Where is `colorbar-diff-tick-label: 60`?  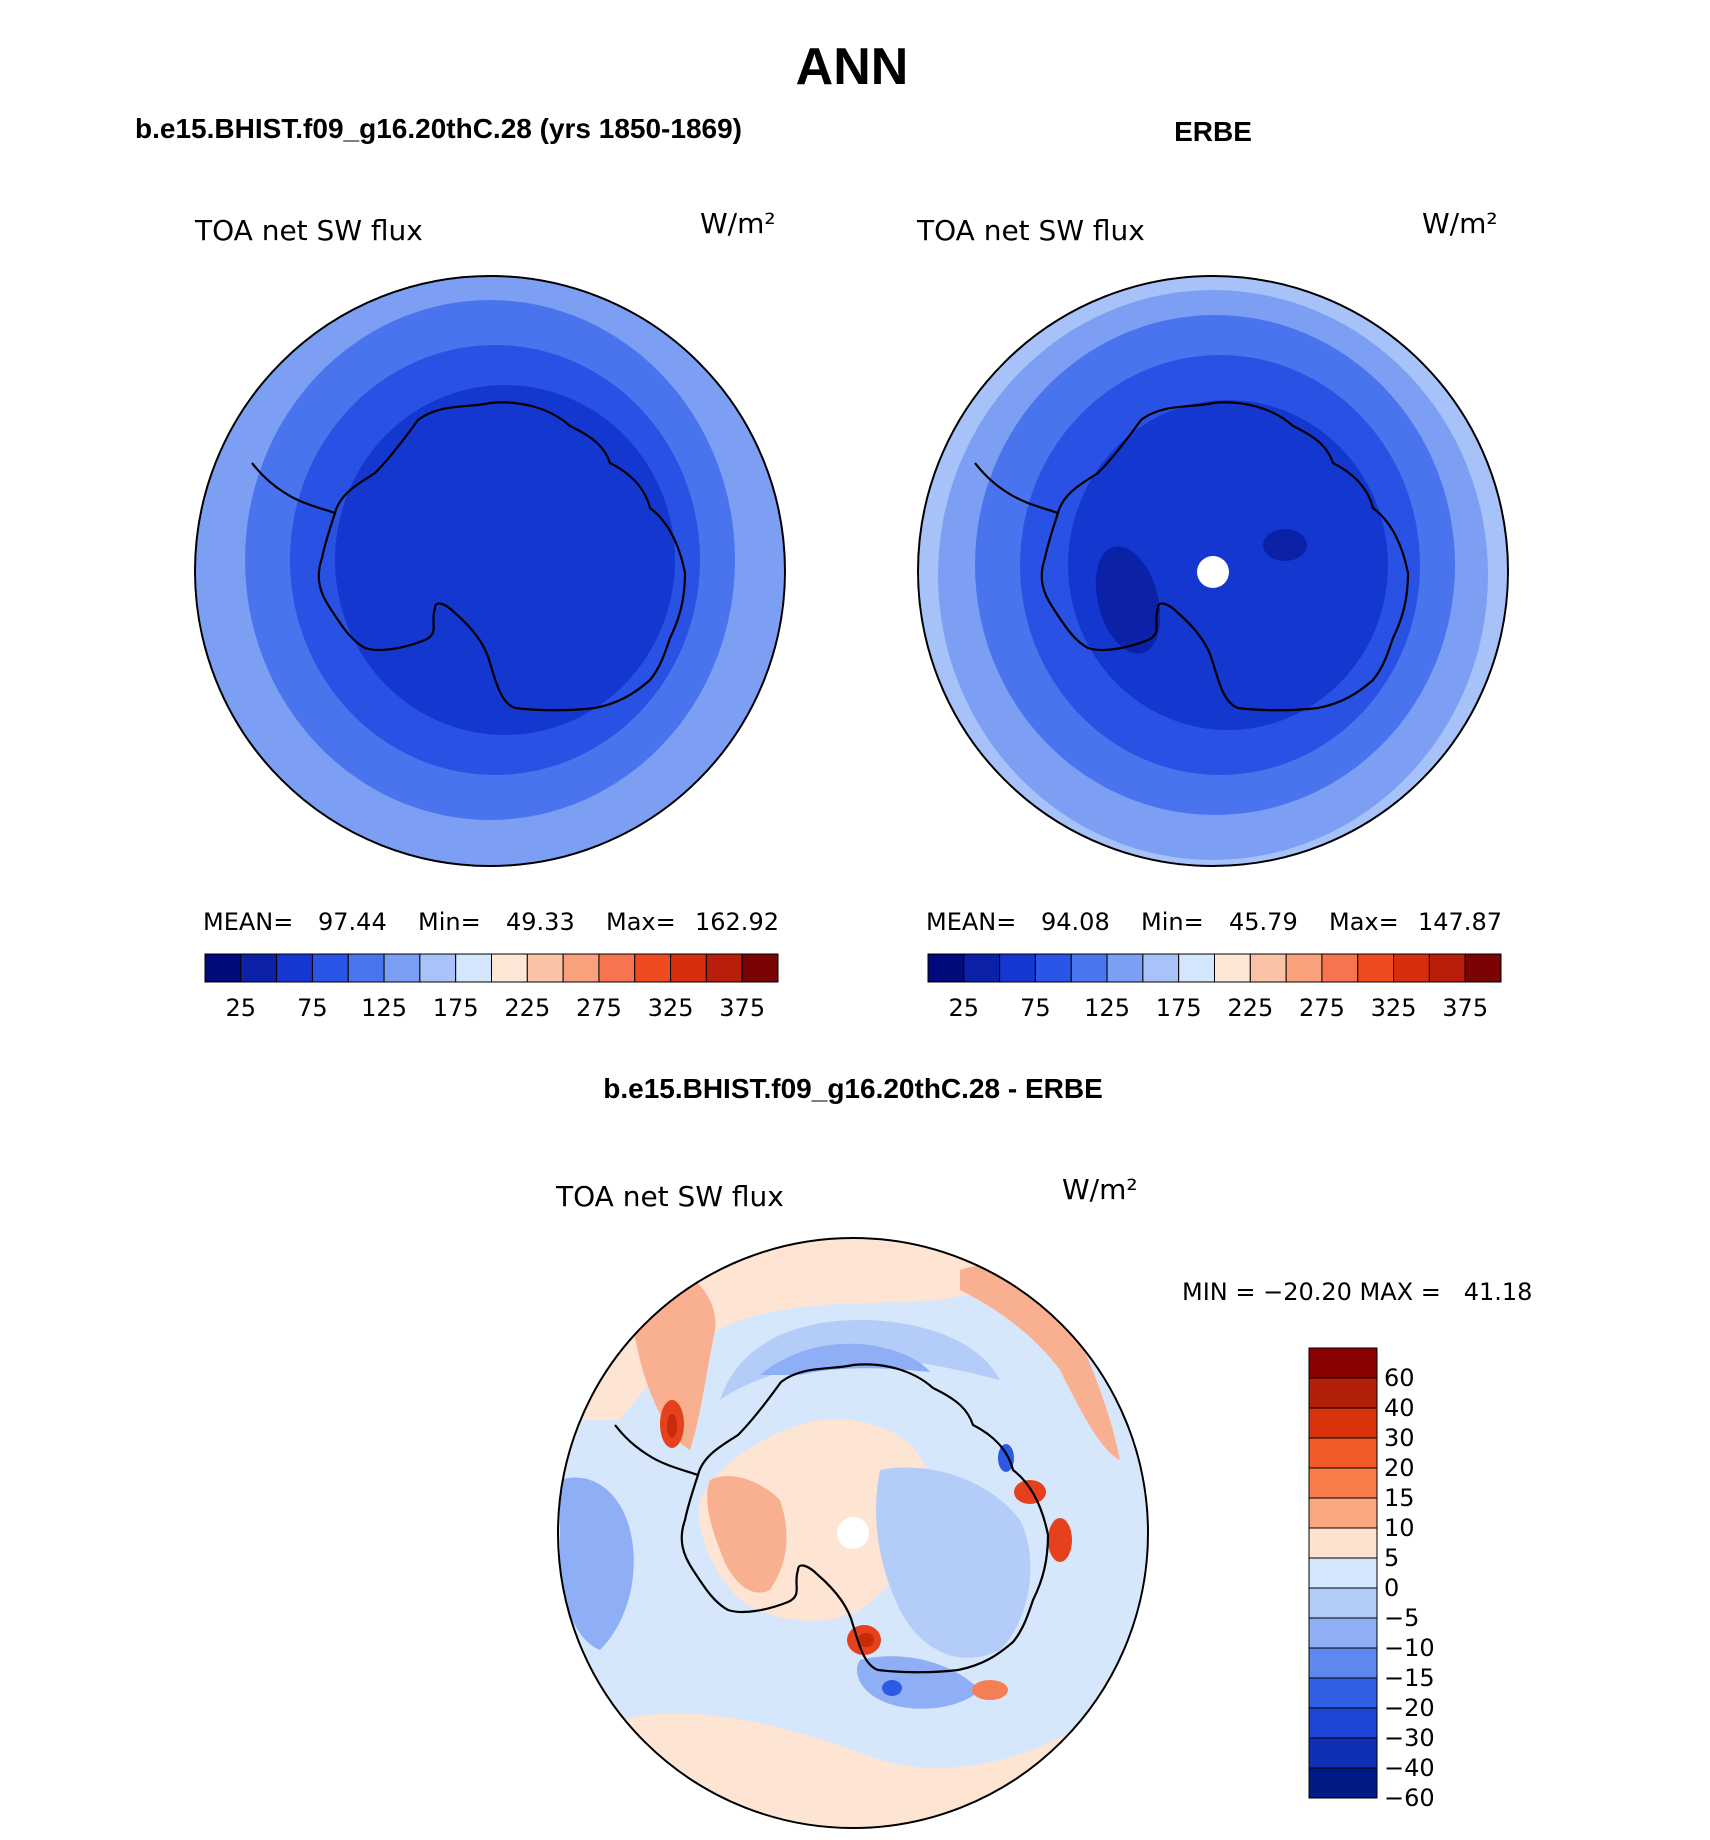
colorbar-diff-tick-label: 60 is located at coordinates (1399, 1378).